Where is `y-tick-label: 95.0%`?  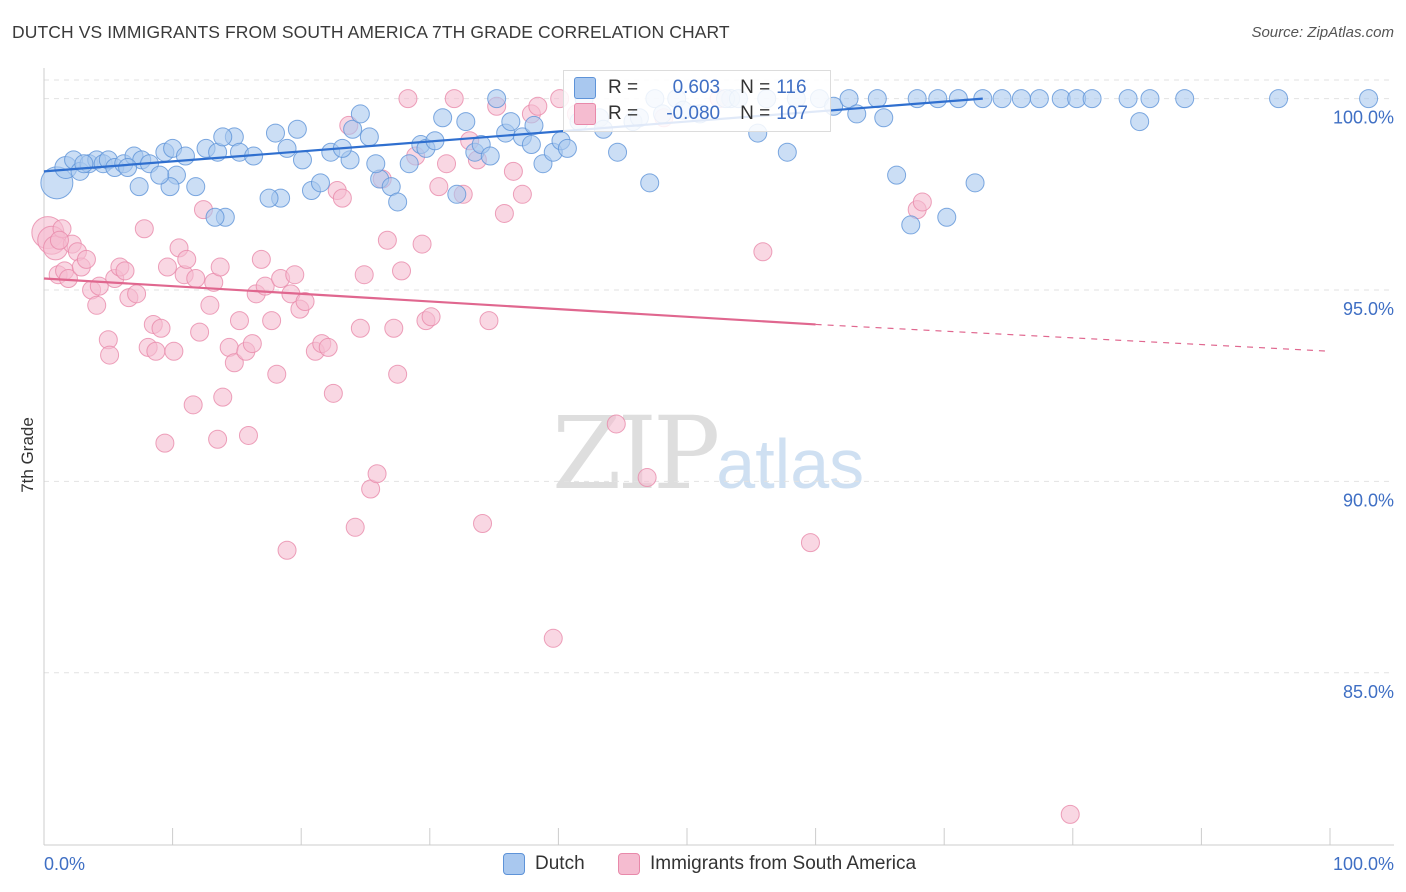
y-tick-label: 95.0% is located at coordinates (1368, 309).